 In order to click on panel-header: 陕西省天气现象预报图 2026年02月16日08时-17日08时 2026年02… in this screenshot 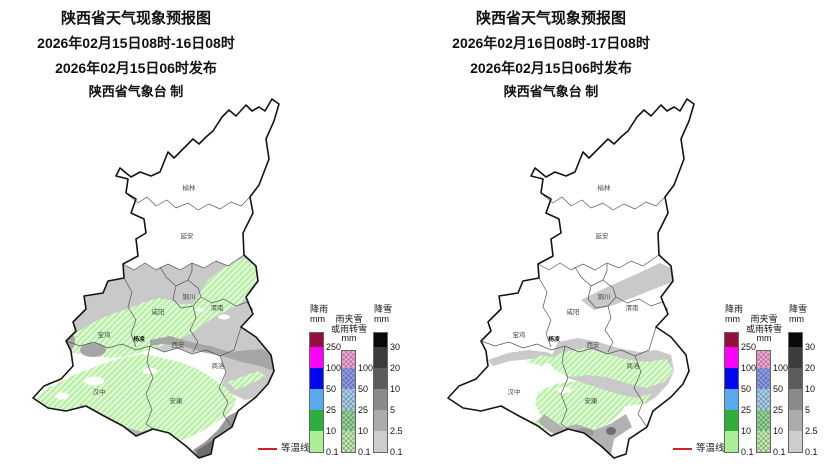, I will do `click(551, 54)`.